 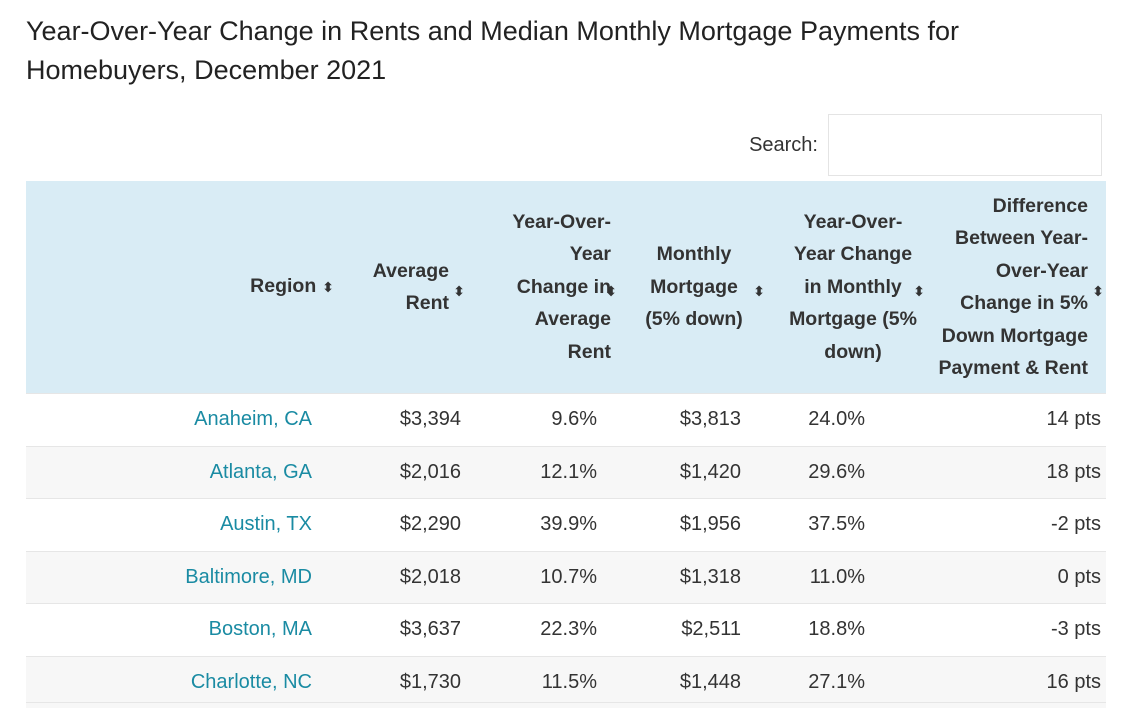 I want to click on rent-cell: $2,018, so click(x=401, y=577).